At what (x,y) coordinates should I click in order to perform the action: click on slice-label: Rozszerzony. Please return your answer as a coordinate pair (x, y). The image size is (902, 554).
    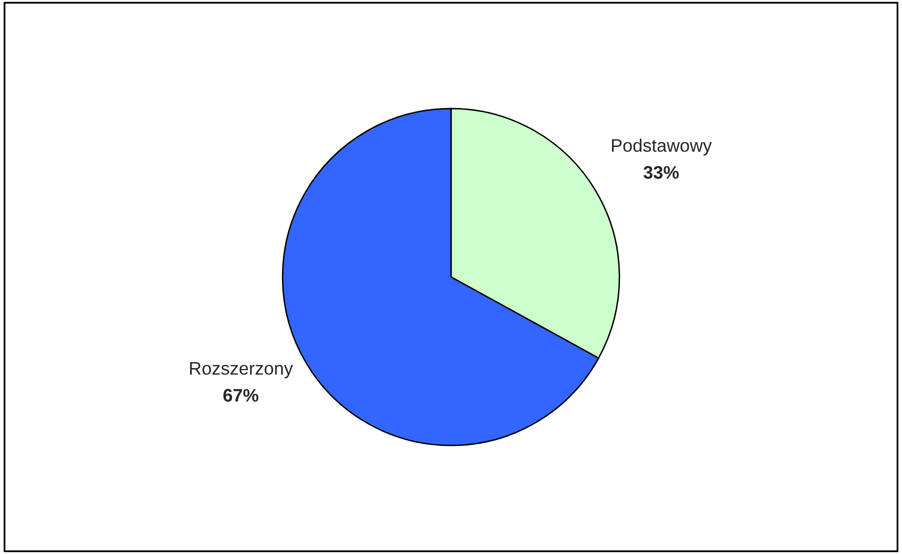
    Looking at the image, I should click on (241, 370).